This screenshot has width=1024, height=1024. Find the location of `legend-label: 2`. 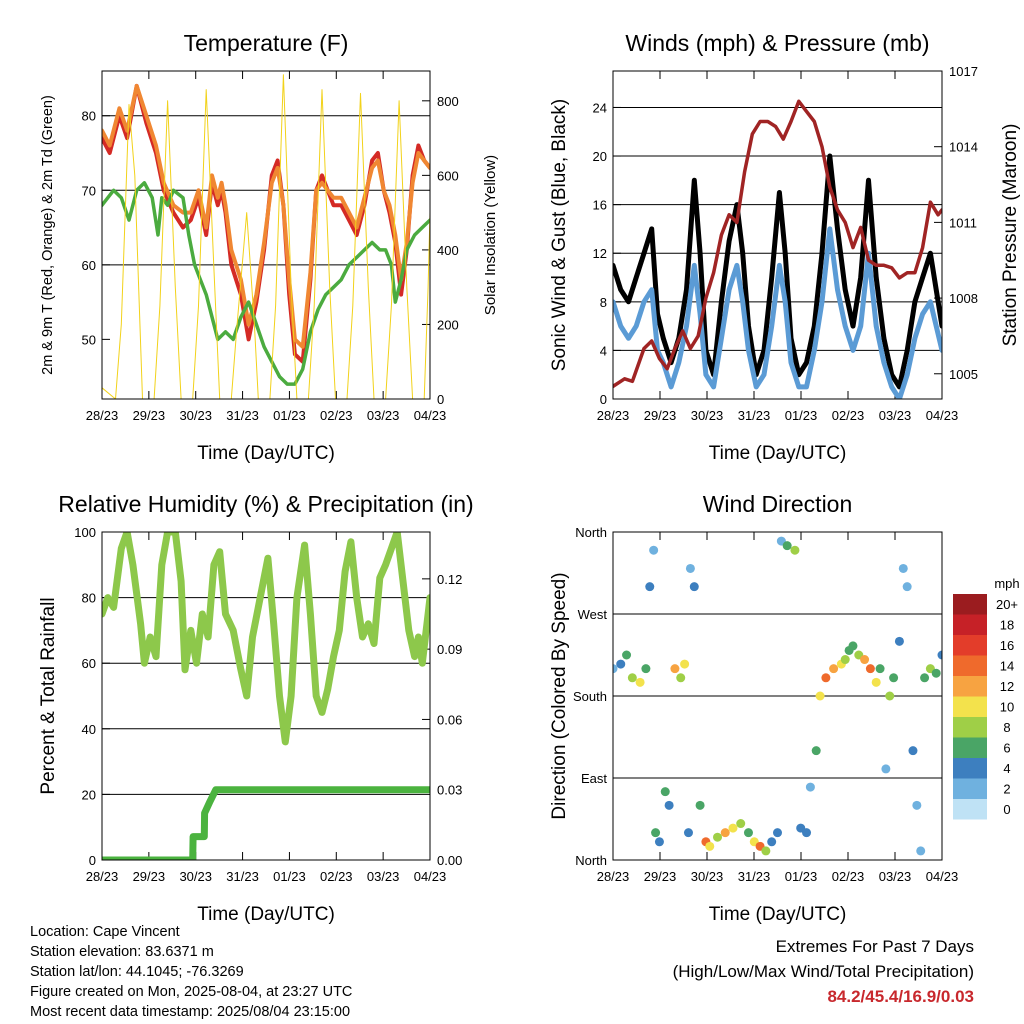

legend-label: 2 is located at coordinates (1006, 789).